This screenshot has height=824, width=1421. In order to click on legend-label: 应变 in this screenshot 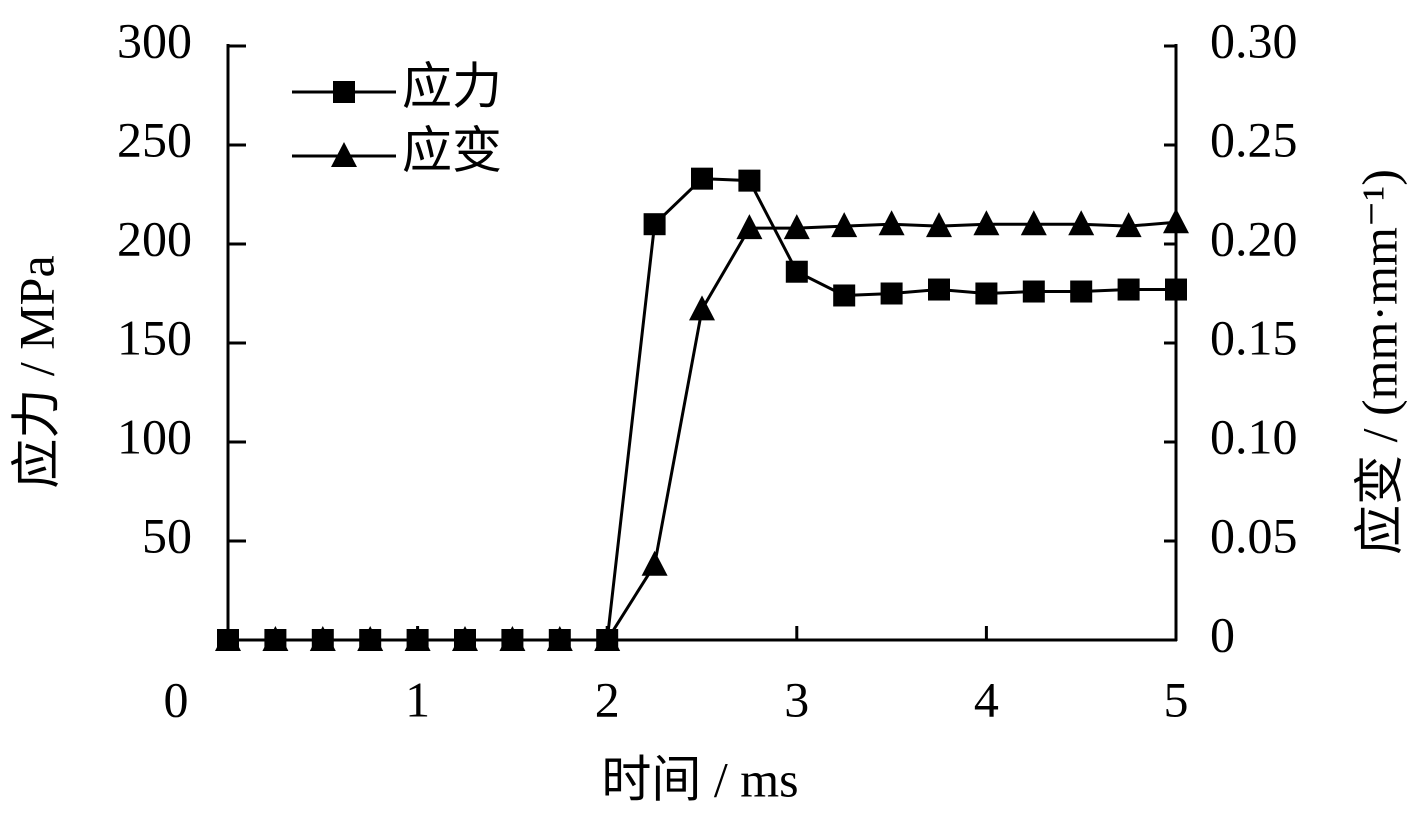, I will do `click(452, 150)`.